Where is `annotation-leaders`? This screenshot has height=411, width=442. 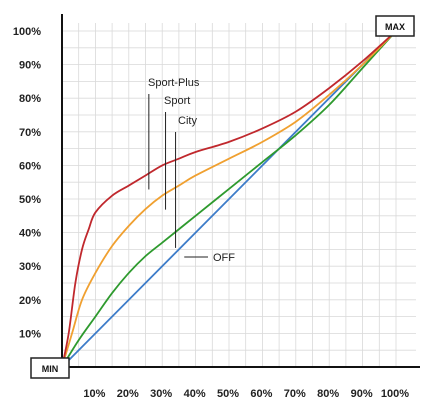 annotation-leaders is located at coordinates (178, 176).